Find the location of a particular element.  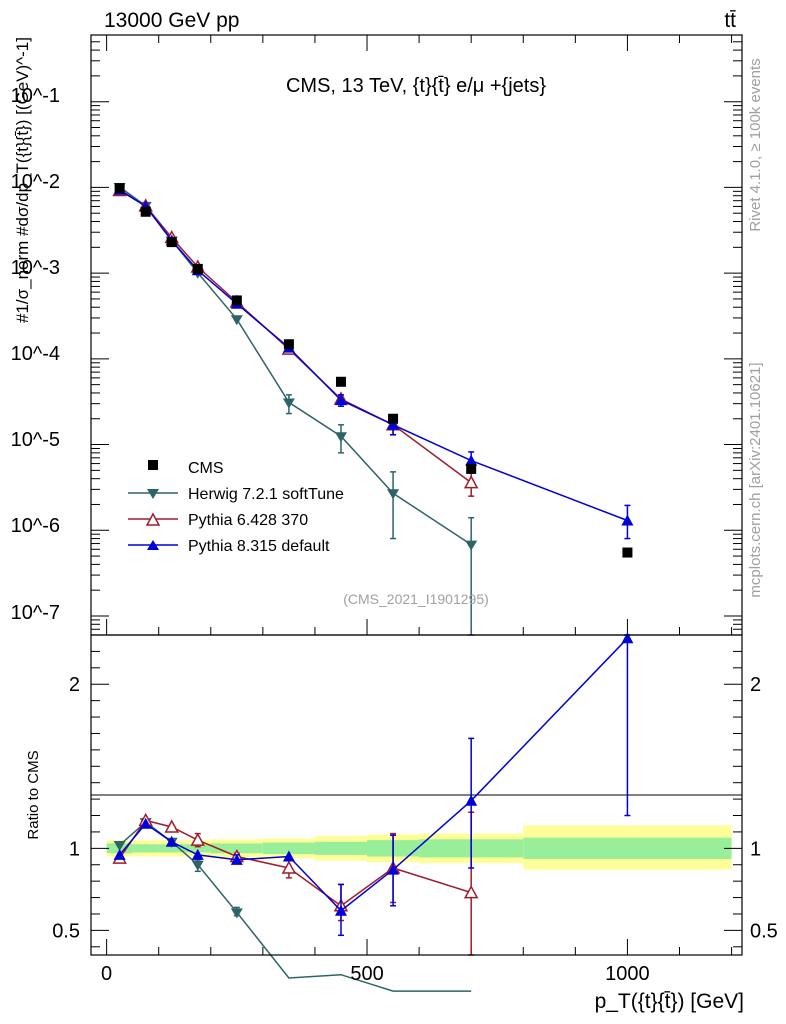

legend-marker-pythia6 is located at coordinates (153, 519).